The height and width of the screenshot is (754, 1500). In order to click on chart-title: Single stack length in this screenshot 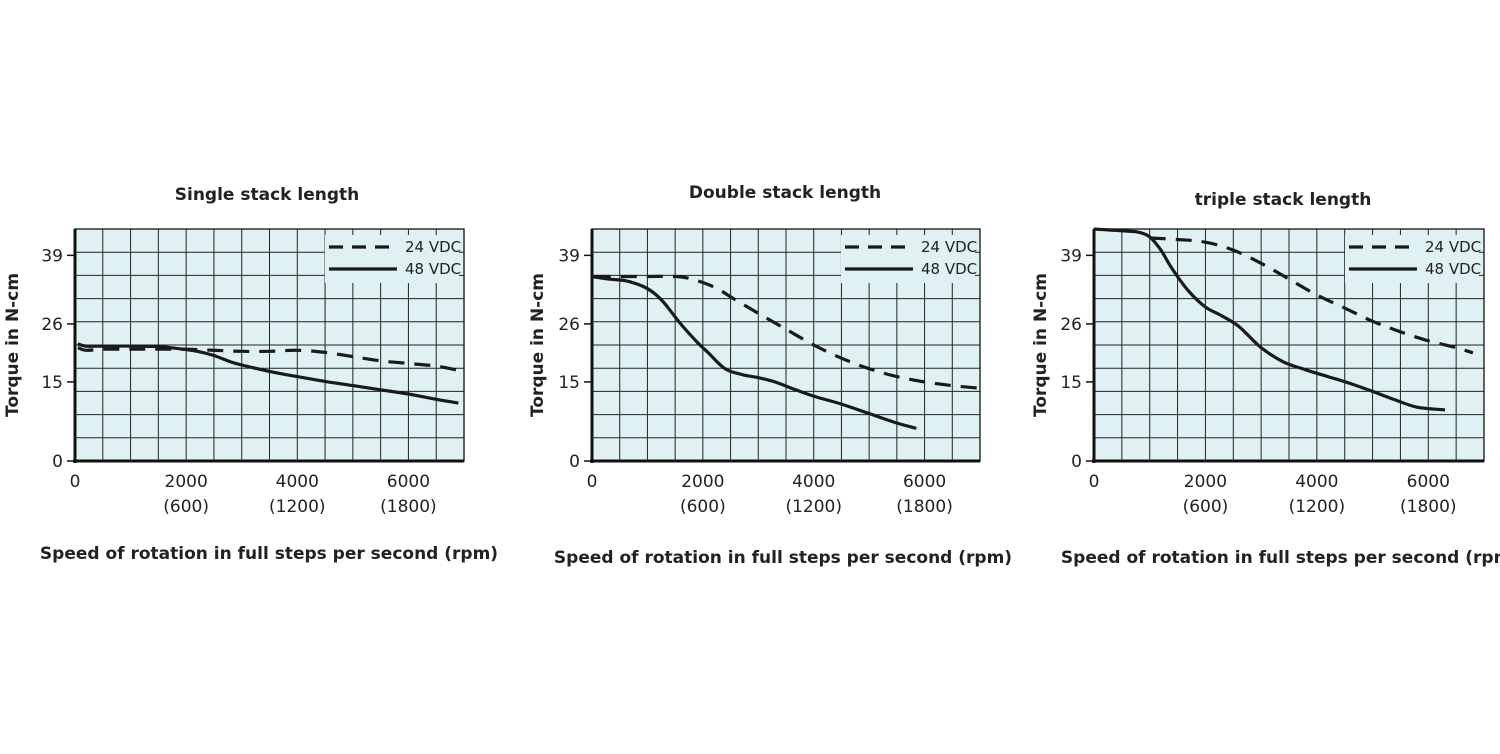, I will do `click(267, 195)`.